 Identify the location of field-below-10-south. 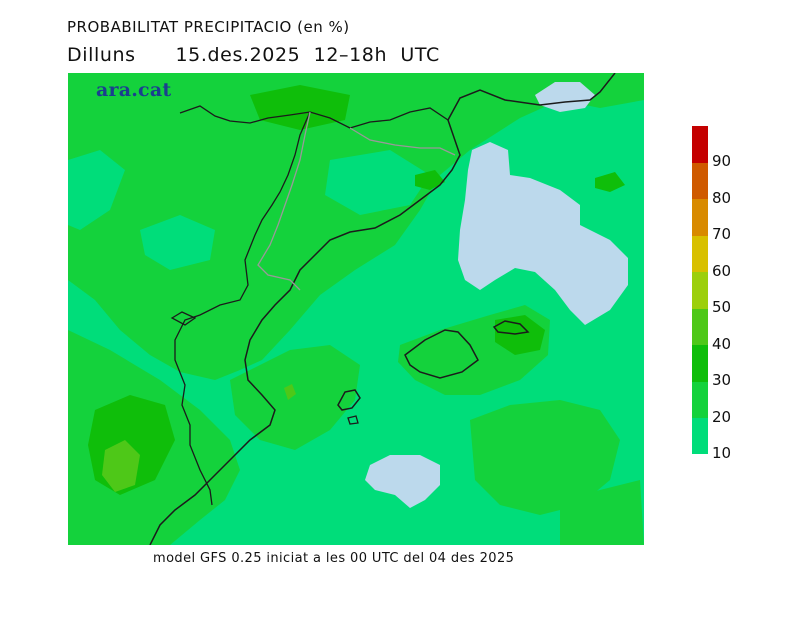
(402, 481).